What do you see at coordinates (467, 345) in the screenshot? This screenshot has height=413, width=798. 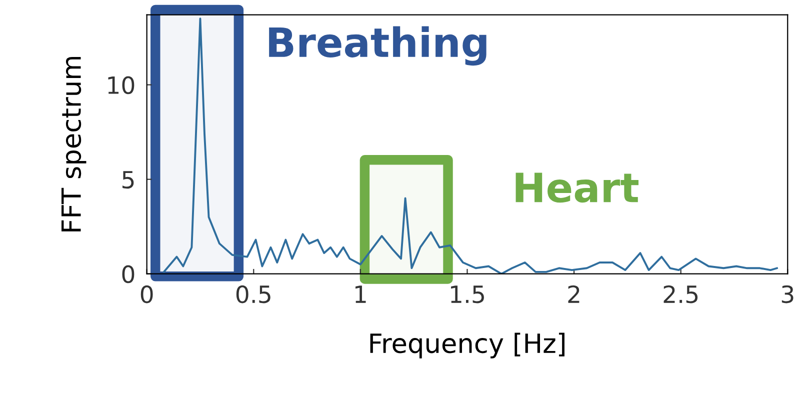 I see `x-axis-title: Frequency [Hz]` at bounding box center [467, 345].